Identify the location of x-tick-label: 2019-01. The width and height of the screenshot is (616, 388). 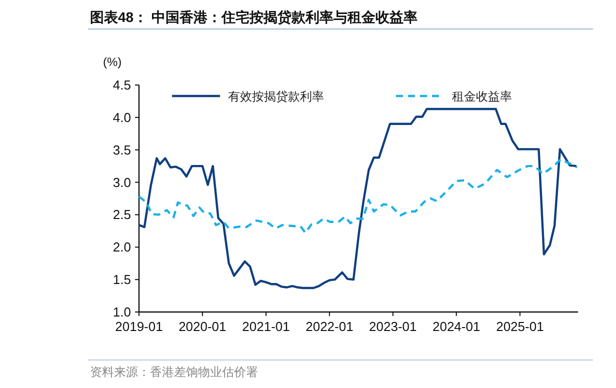
(139, 326).